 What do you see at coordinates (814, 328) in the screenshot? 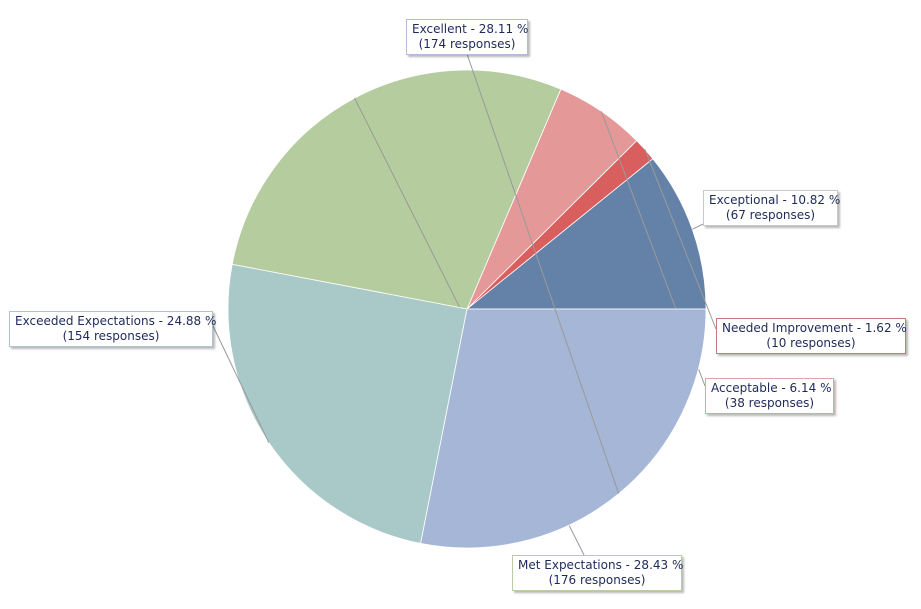
I see `data-label-needed-improvement-text: Needed Improvement - 1.62 %` at bounding box center [814, 328].